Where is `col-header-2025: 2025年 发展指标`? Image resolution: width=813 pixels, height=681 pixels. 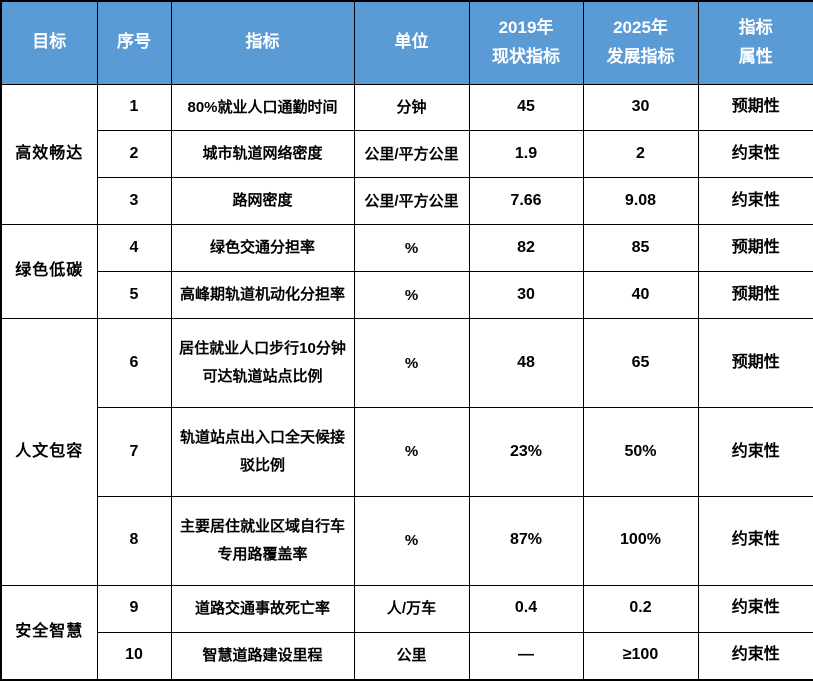 col-header-2025: 2025年 发展指标 is located at coordinates (640, 42).